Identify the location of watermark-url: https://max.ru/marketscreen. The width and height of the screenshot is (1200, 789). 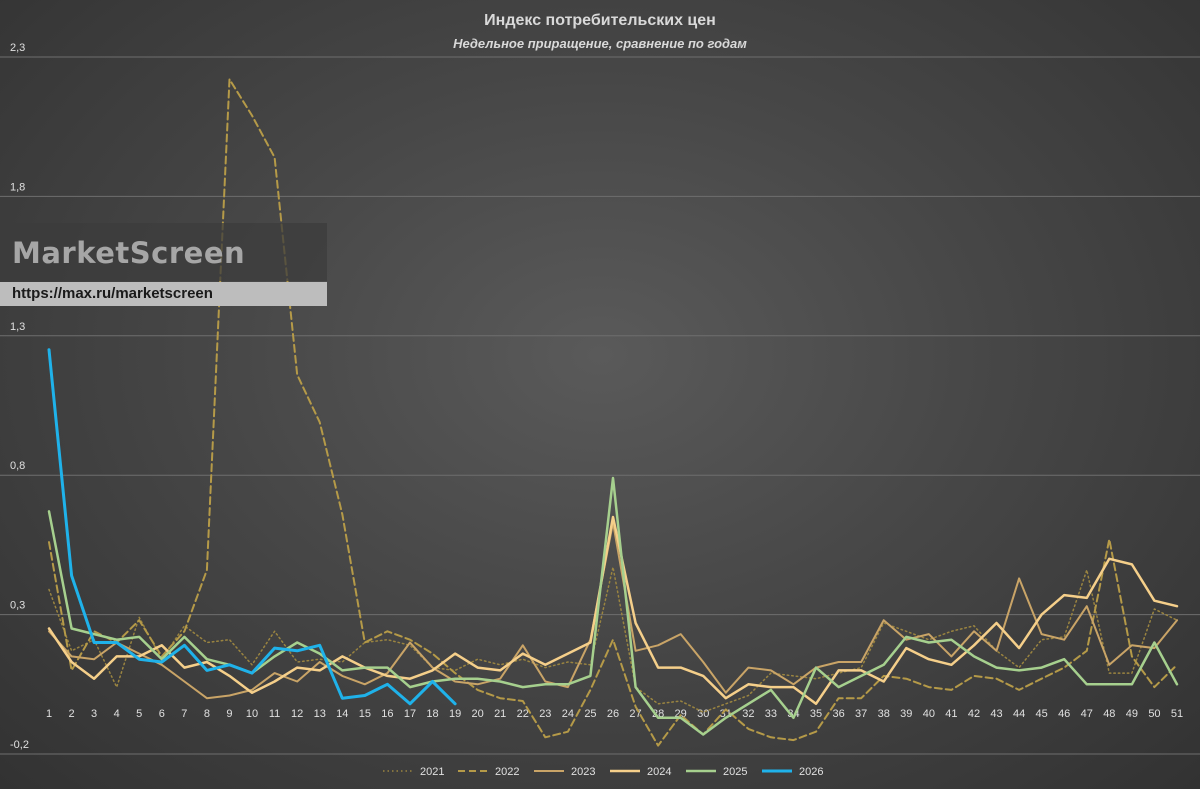
(112, 293).